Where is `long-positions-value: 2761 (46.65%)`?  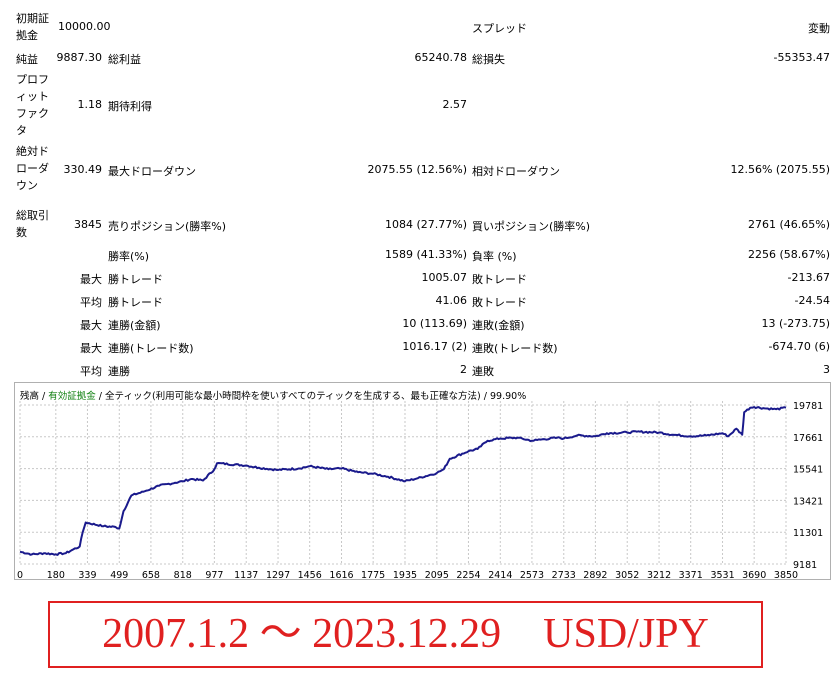
long-positions-value: 2761 (46.65%) is located at coordinates (788, 224).